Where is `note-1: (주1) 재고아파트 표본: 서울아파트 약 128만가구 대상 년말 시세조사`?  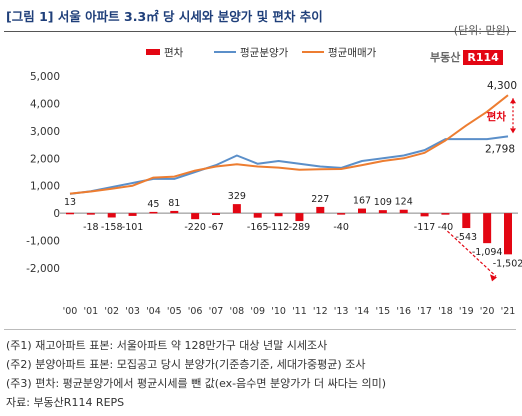
note-1: (주1) 재고아파트 표본: 서울아파트 약 128만가구 대상 년말 시세조사 is located at coordinates (167, 345).